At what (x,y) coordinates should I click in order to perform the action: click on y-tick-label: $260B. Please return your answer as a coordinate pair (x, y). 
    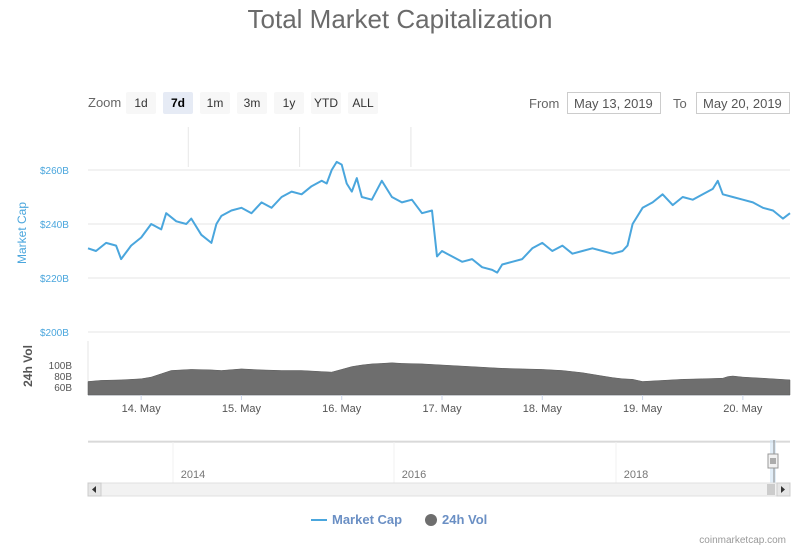
    Looking at the image, I should click on (54, 171).